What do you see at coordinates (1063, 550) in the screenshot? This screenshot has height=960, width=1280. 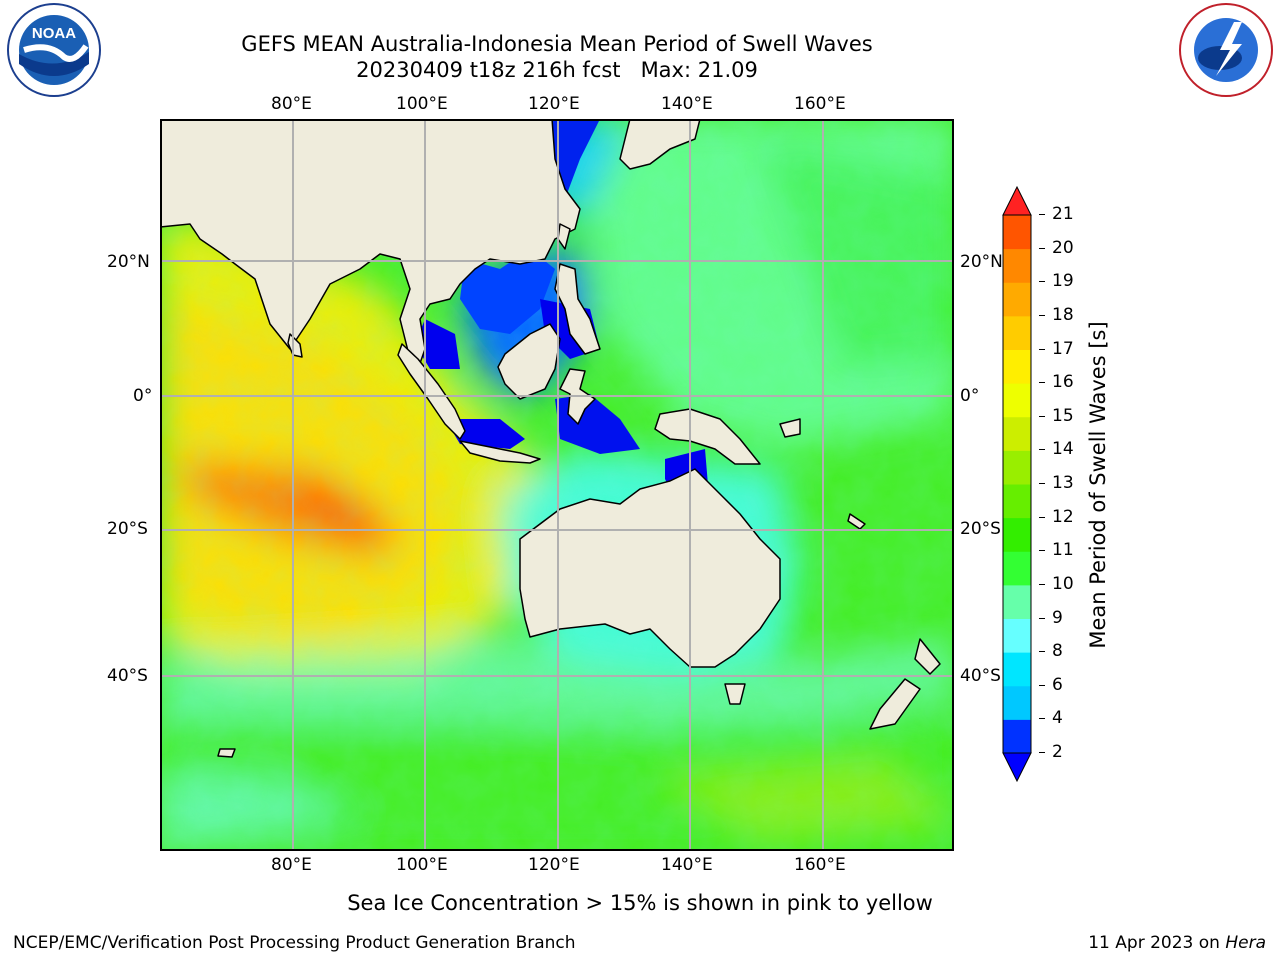 I see `colorbar-tick-label: 11` at bounding box center [1063, 550].